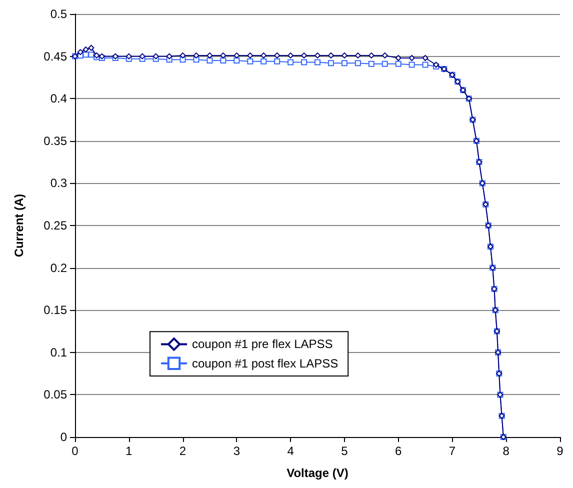 Image resolution: width=573 pixels, height=488 pixels. Describe the element at coordinates (56, 56) in the screenshot. I see `y-tick-label: 0.45` at that location.